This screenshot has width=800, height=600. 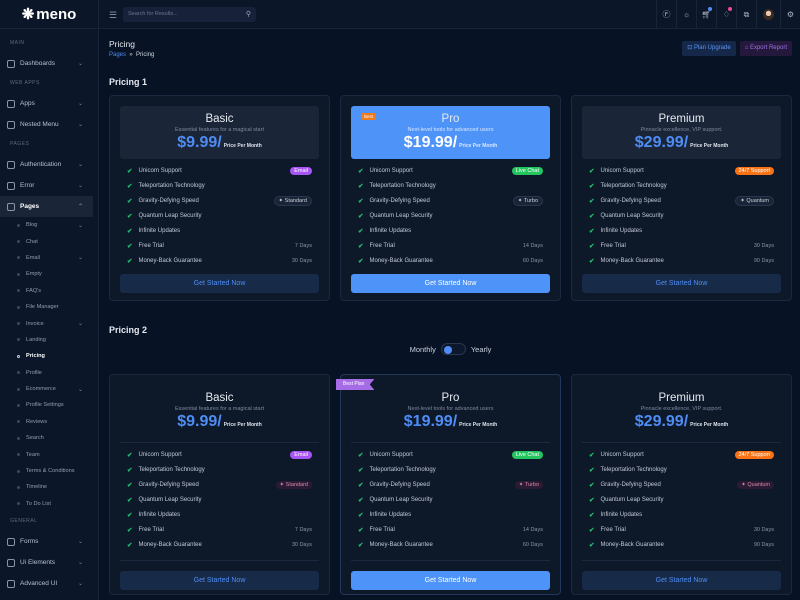 I want to click on sidebar-subitem-profile: Profile, so click(x=46, y=373).